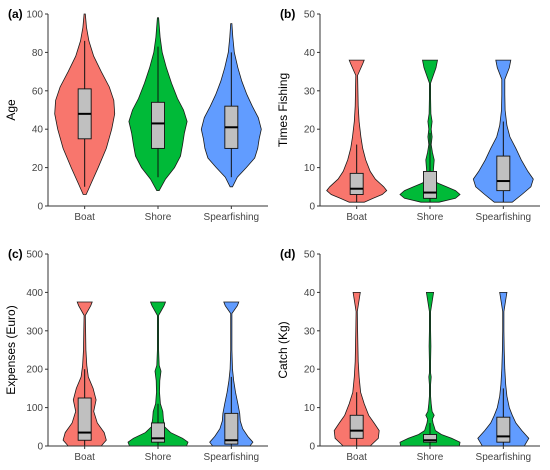  Describe the element at coordinates (15, 254) in the screenshot. I see `panel-label: (c)` at that location.